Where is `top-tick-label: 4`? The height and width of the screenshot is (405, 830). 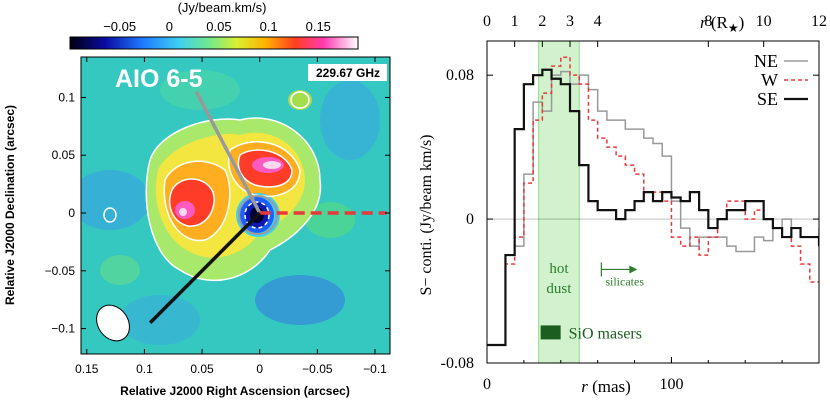 top-tick-label: 4 is located at coordinates (598, 21).